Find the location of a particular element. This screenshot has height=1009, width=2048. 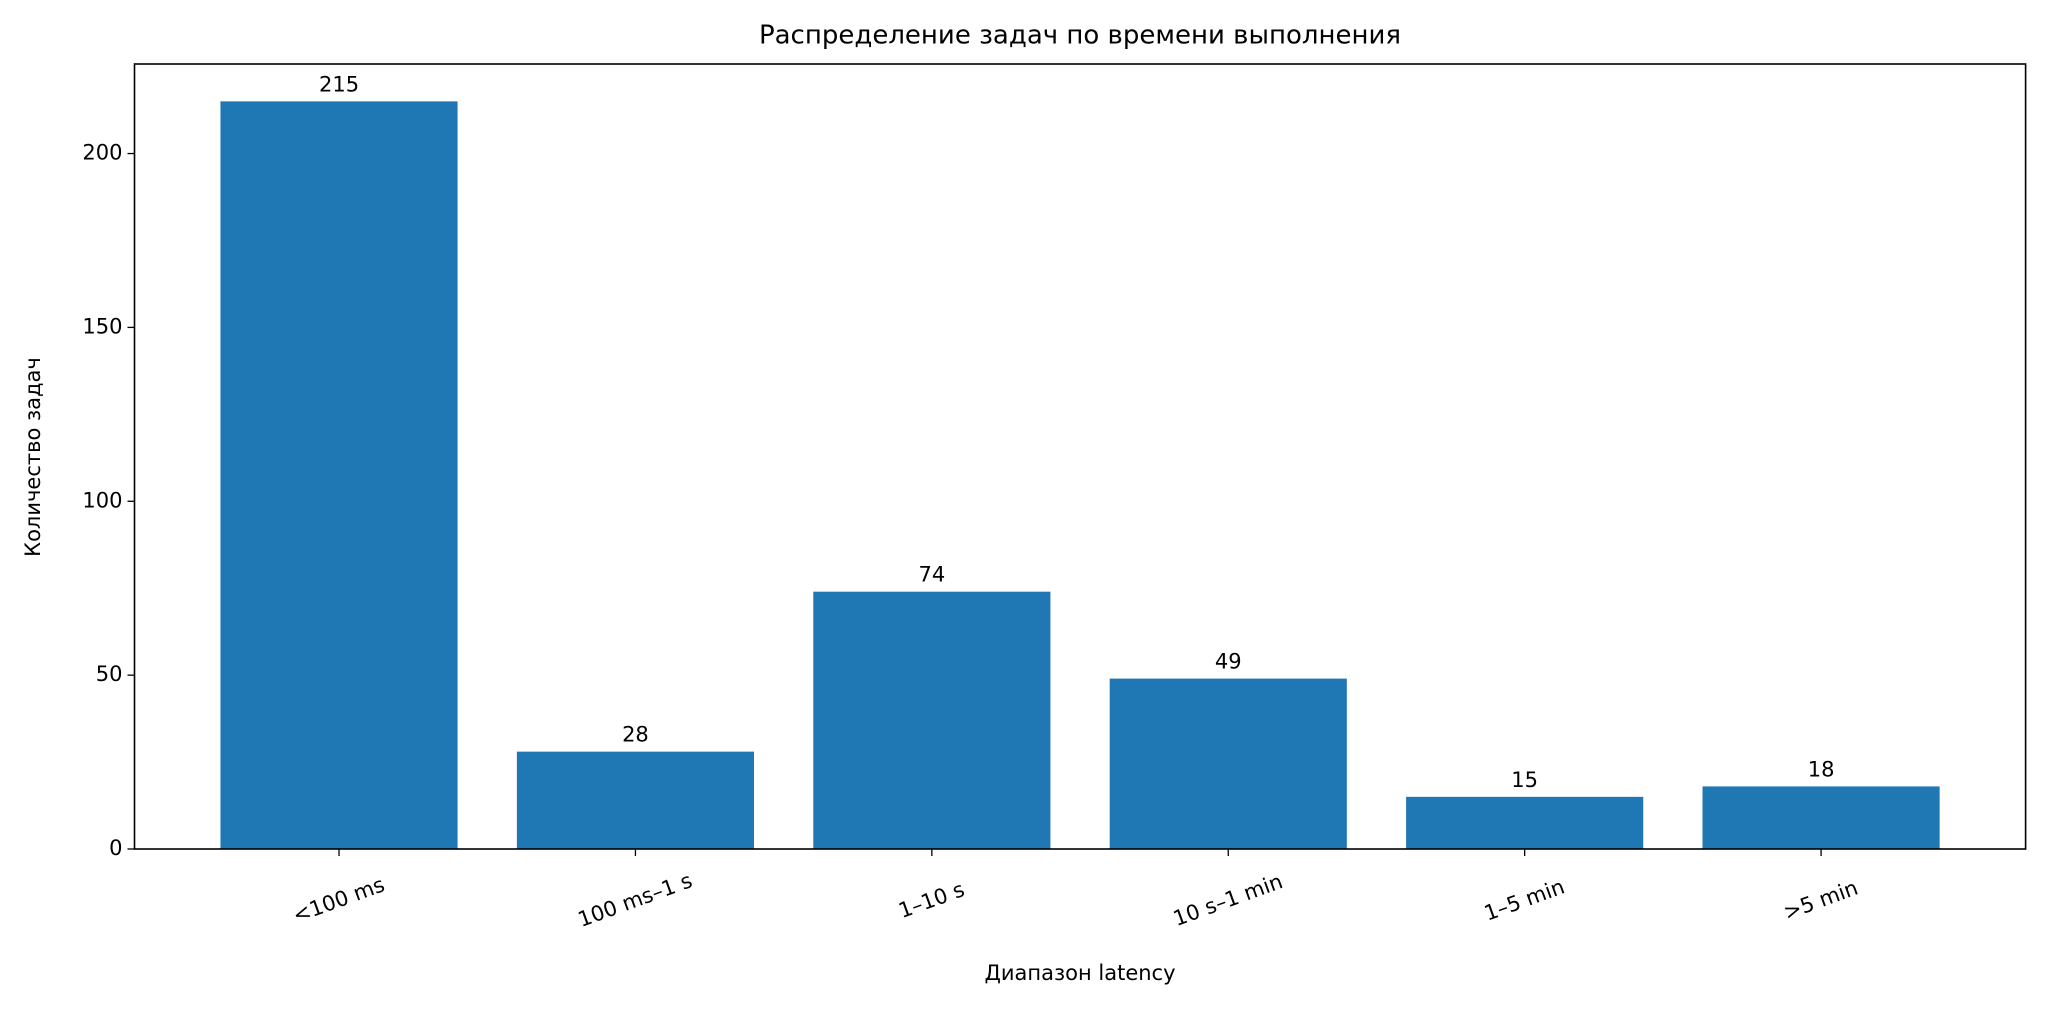

y-tick-label: 150 is located at coordinates (102, 326).